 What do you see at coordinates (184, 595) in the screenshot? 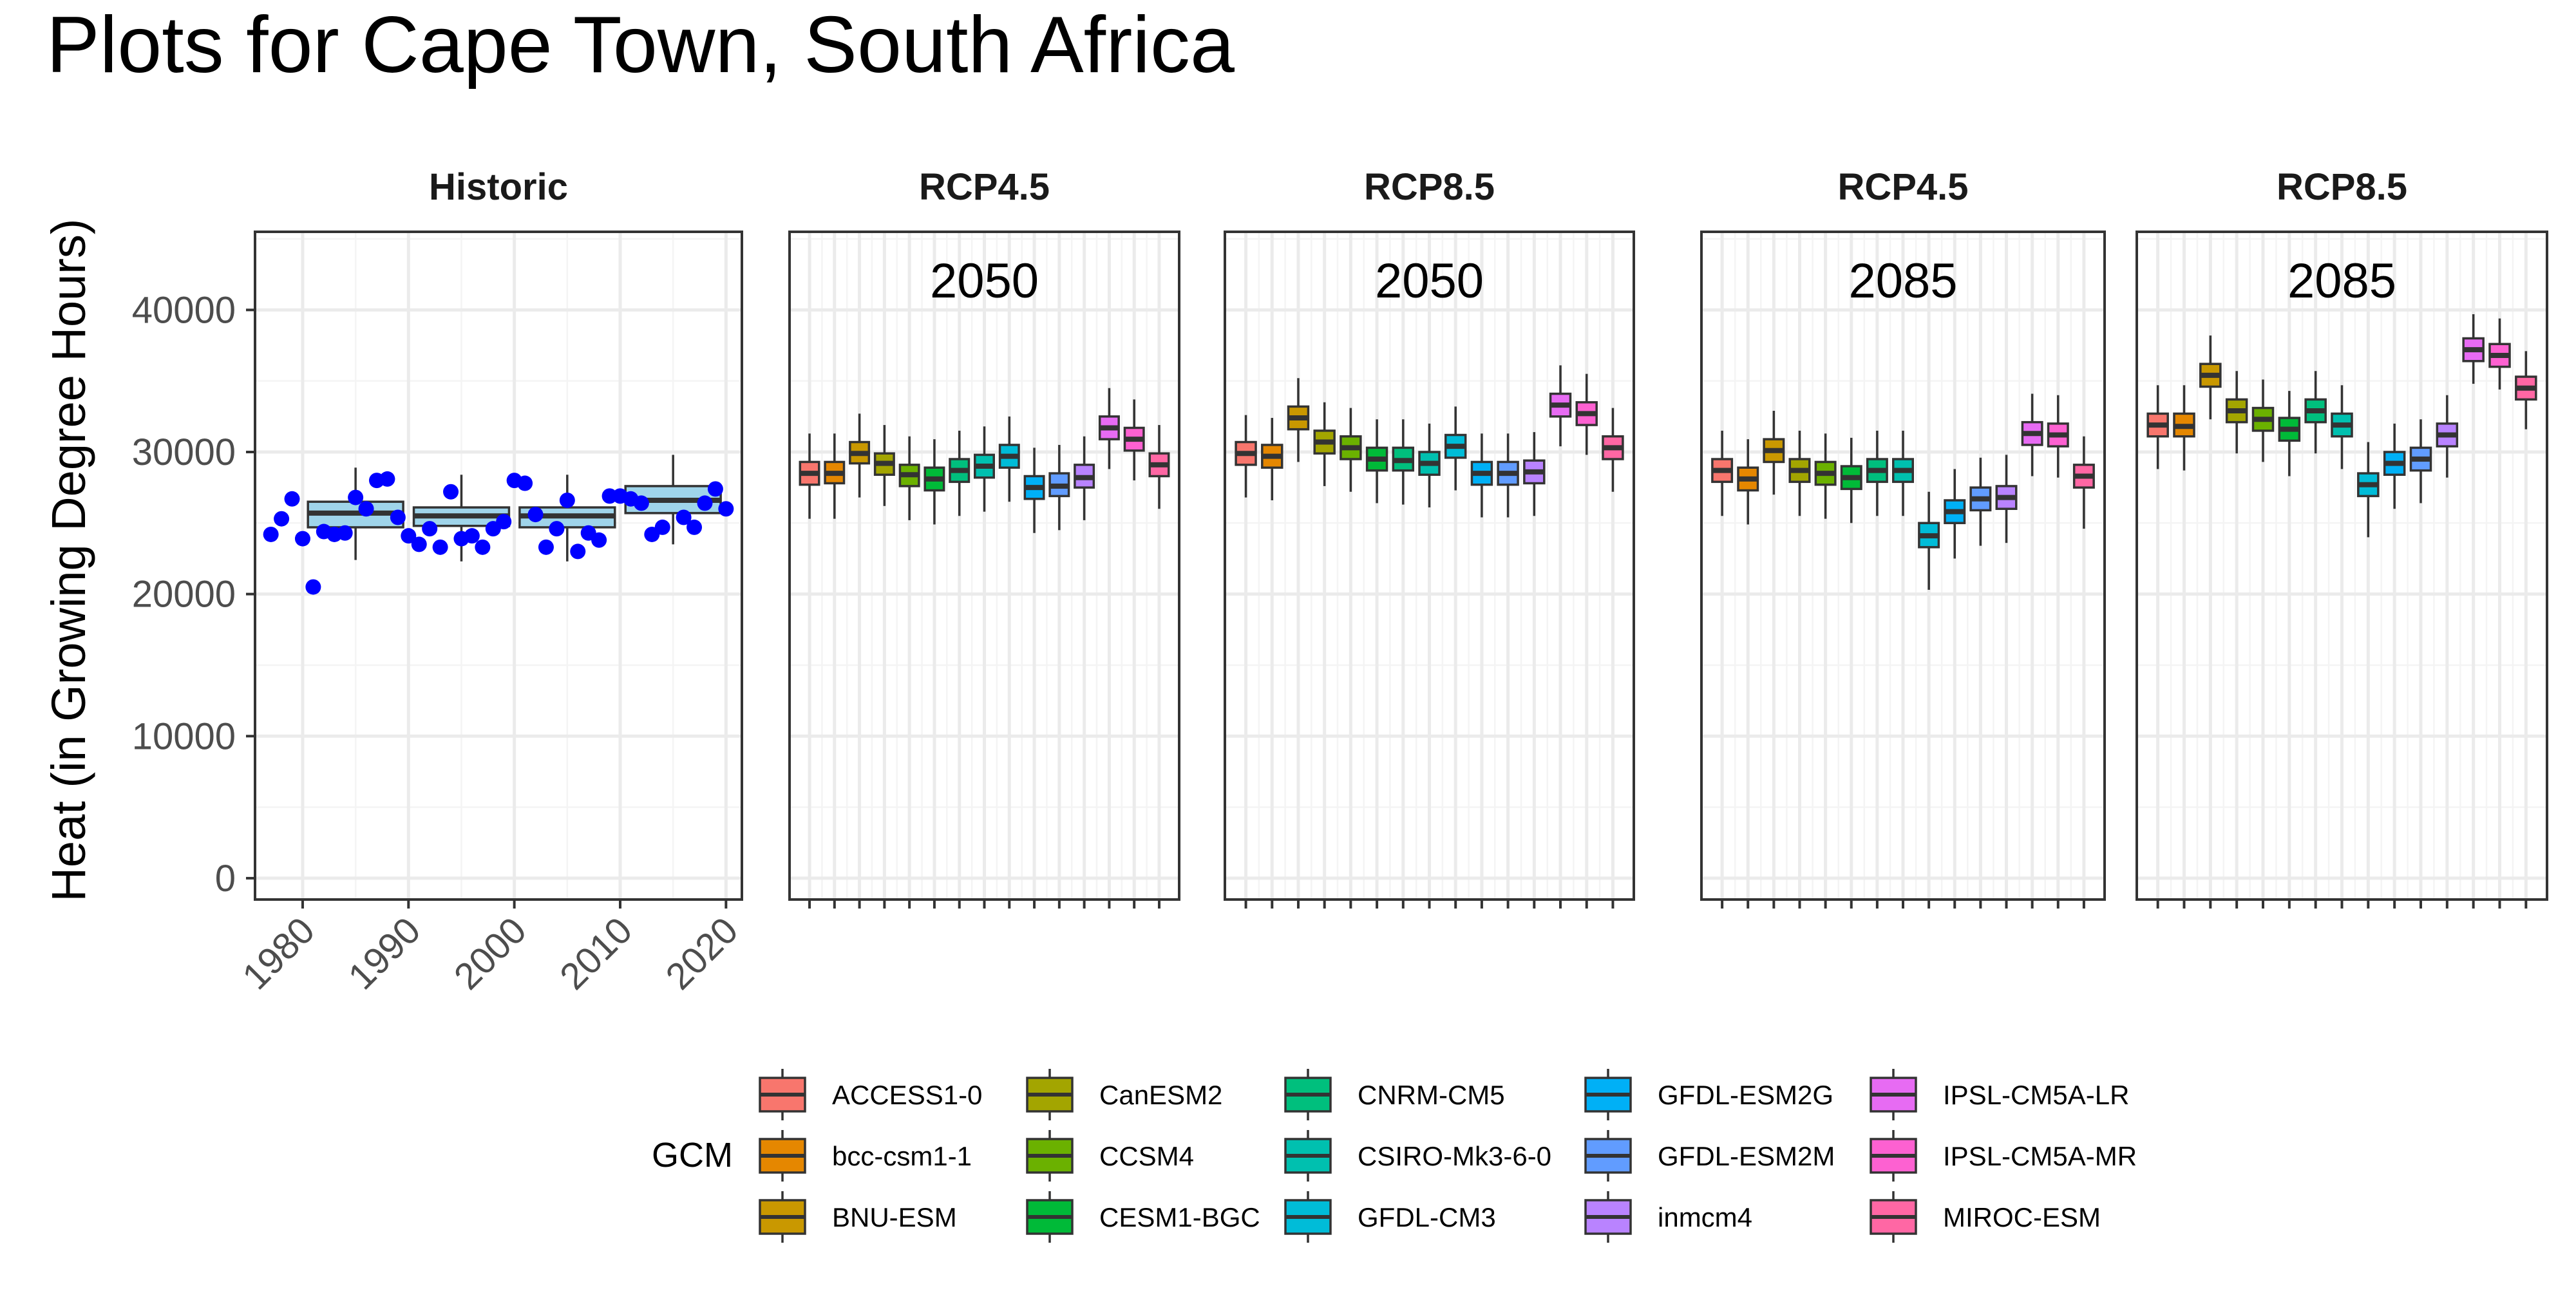
I see `y-tick-label: 20000` at bounding box center [184, 595].